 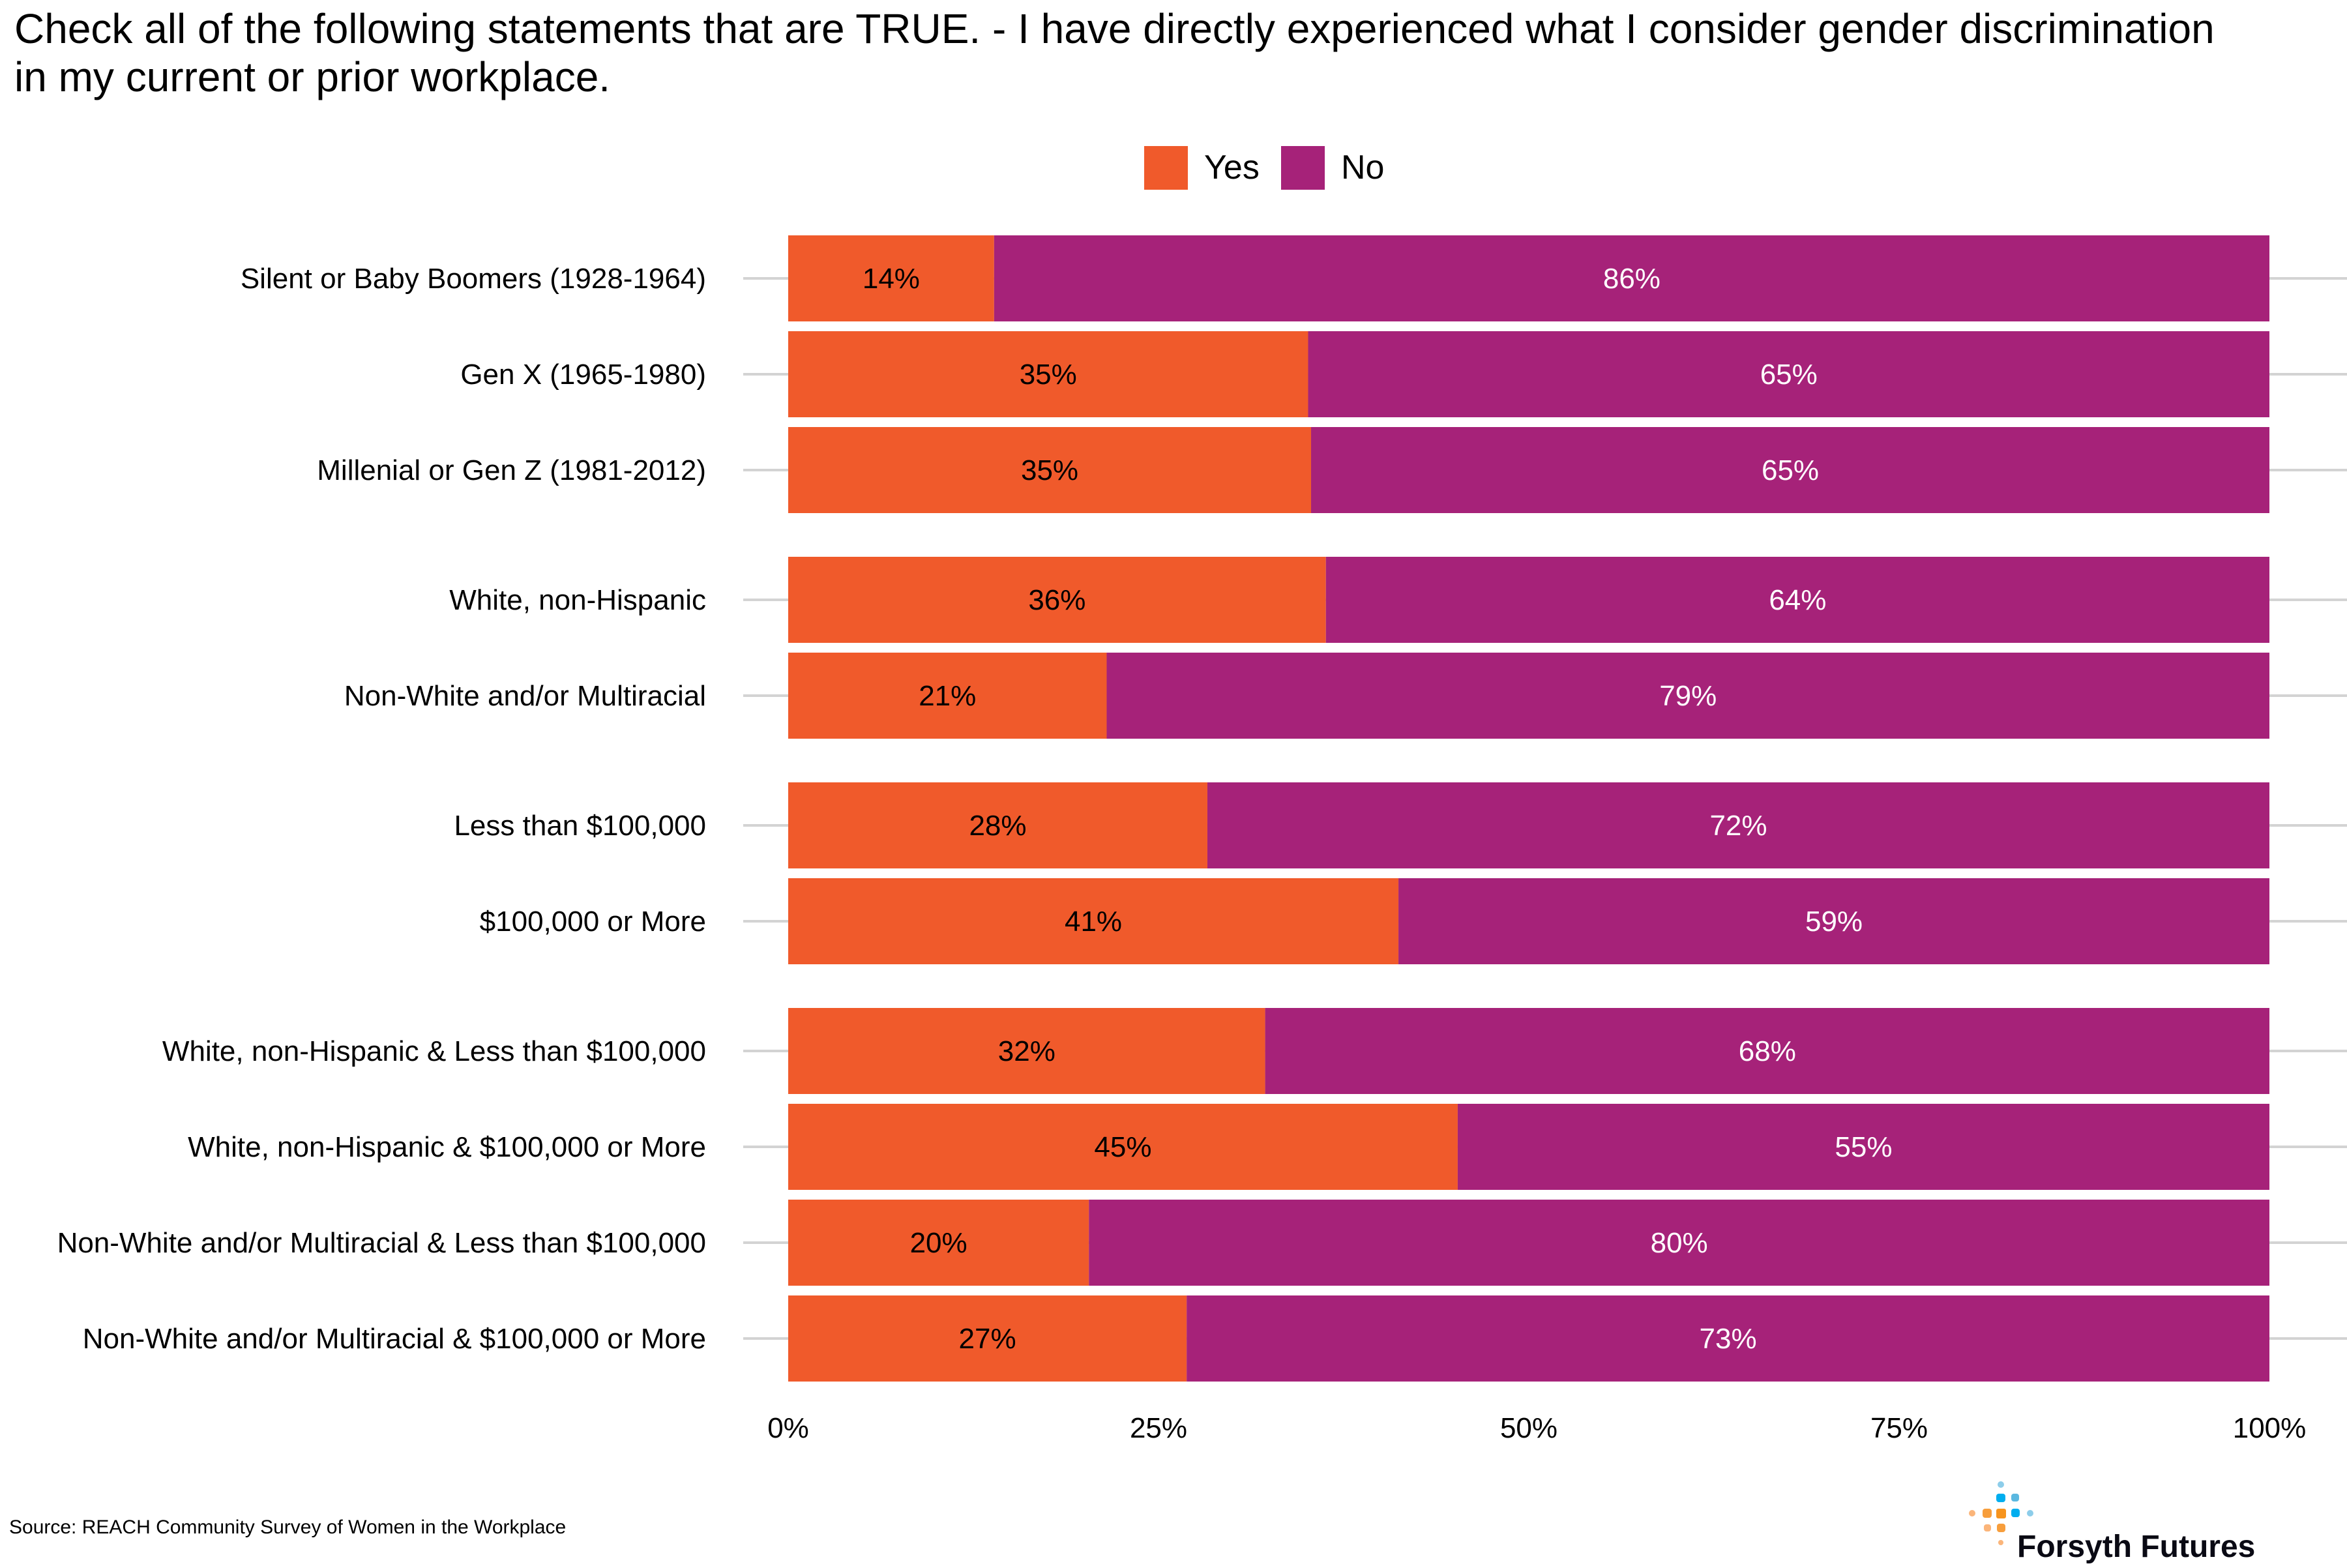 I want to click on data-label: 27%, so click(x=988, y=1339).